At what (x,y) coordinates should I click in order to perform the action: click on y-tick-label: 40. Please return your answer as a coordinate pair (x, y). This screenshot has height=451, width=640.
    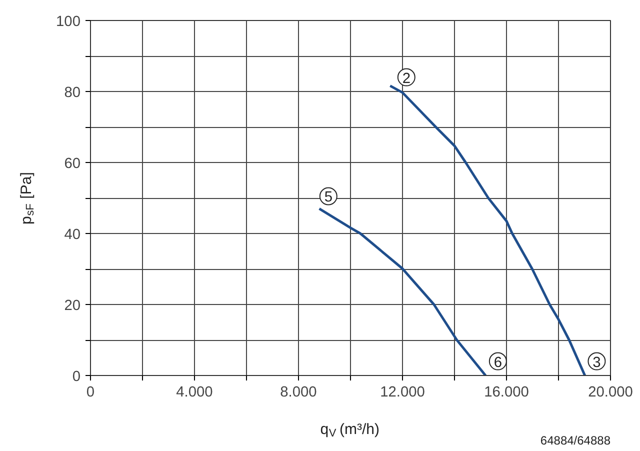
    Looking at the image, I should click on (72, 235).